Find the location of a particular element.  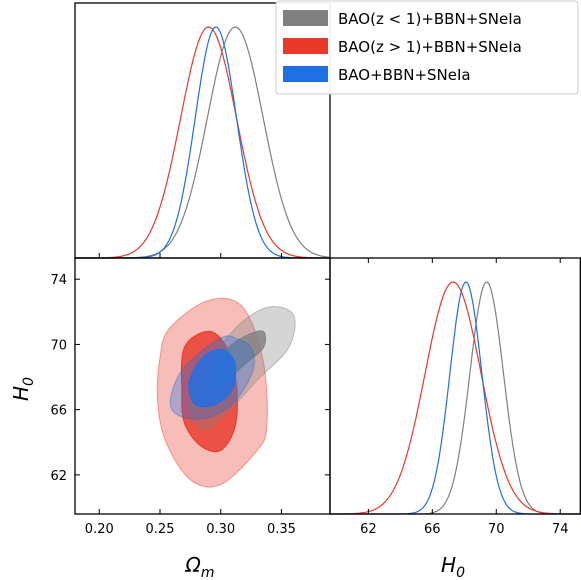

x-tick-label-h0: 66 is located at coordinates (432, 529).